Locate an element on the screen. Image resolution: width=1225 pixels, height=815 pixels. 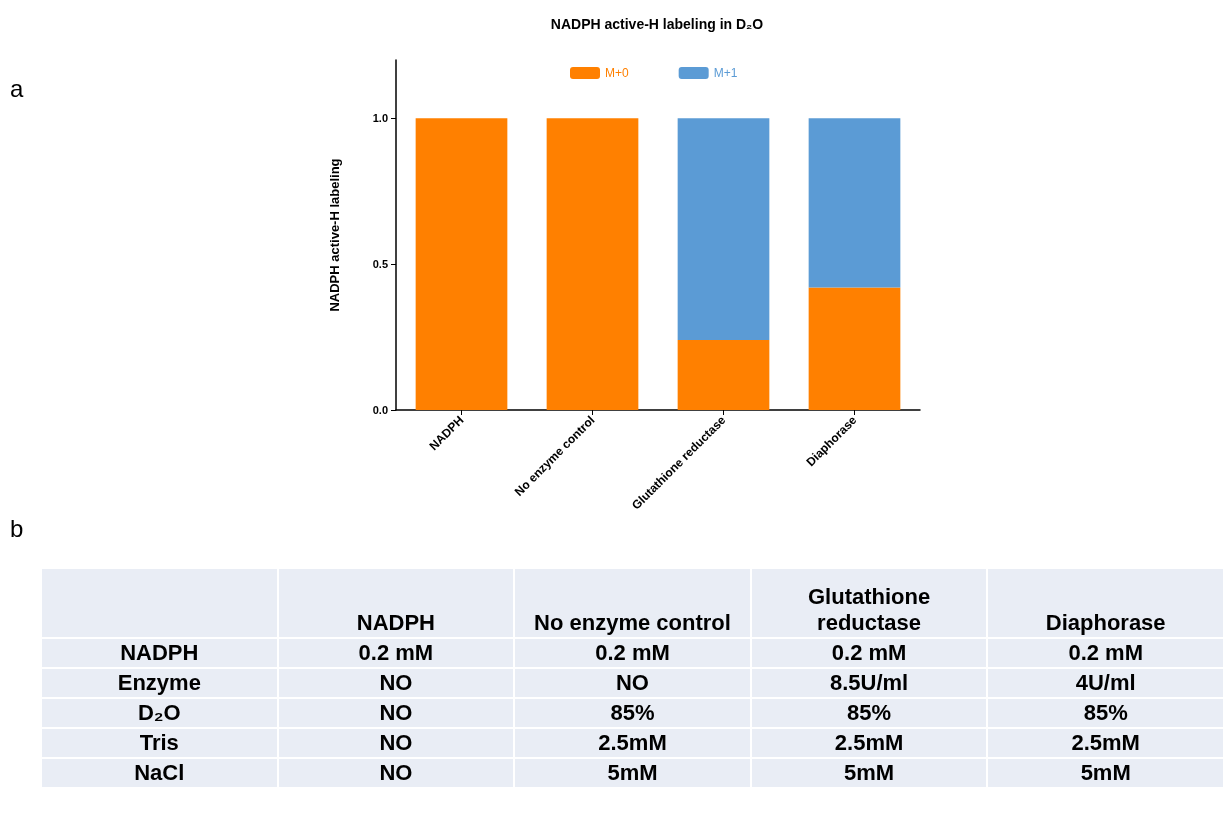
category-label: Glutathione reductase is located at coordinates (869, 603).